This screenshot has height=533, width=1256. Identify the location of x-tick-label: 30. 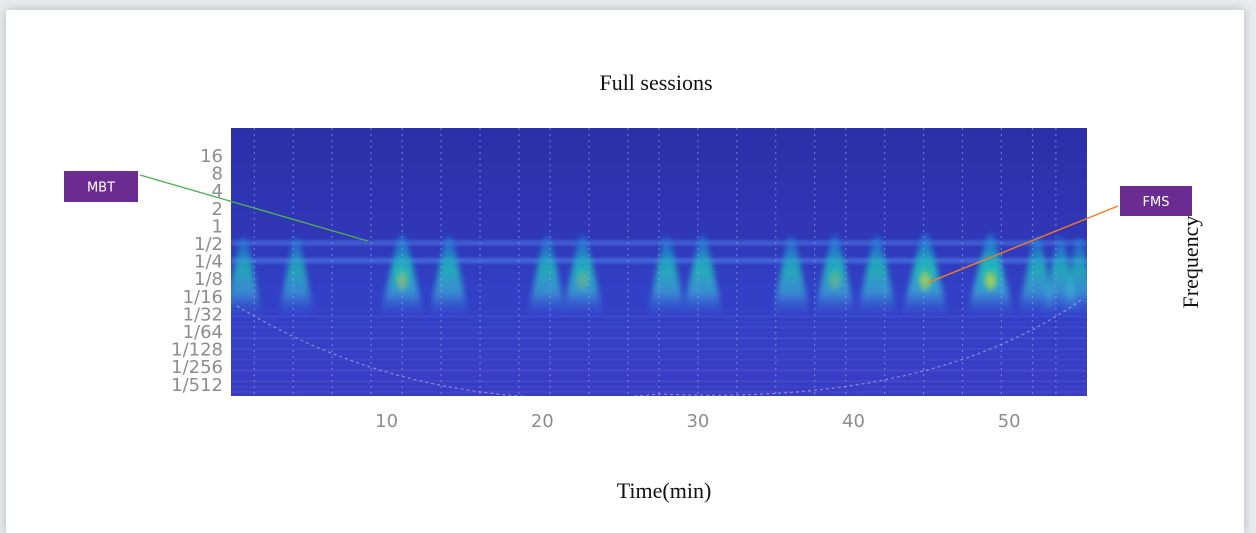
(697, 421).